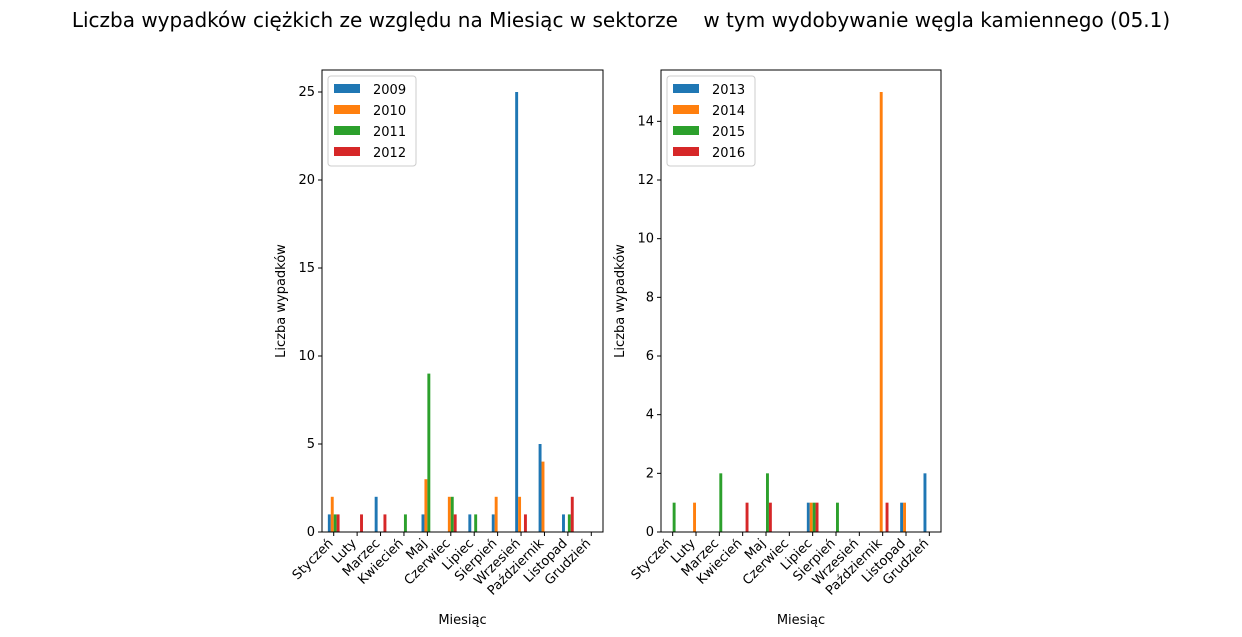  I want to click on legend-label-2014: 2014, so click(728, 111).